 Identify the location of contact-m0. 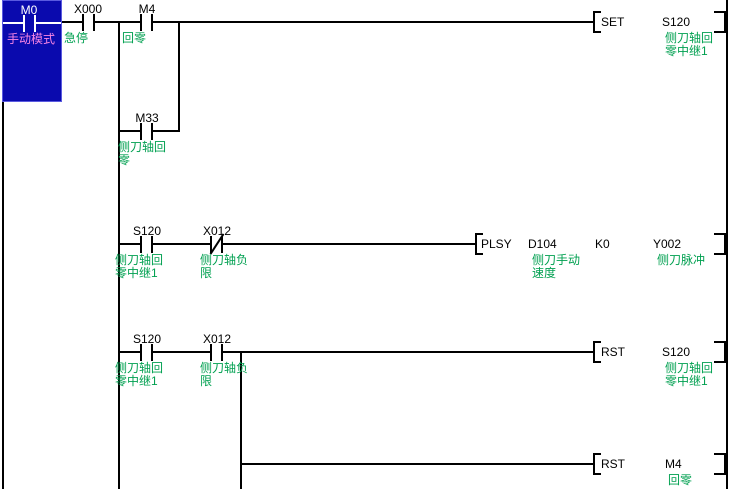
(29, 23).